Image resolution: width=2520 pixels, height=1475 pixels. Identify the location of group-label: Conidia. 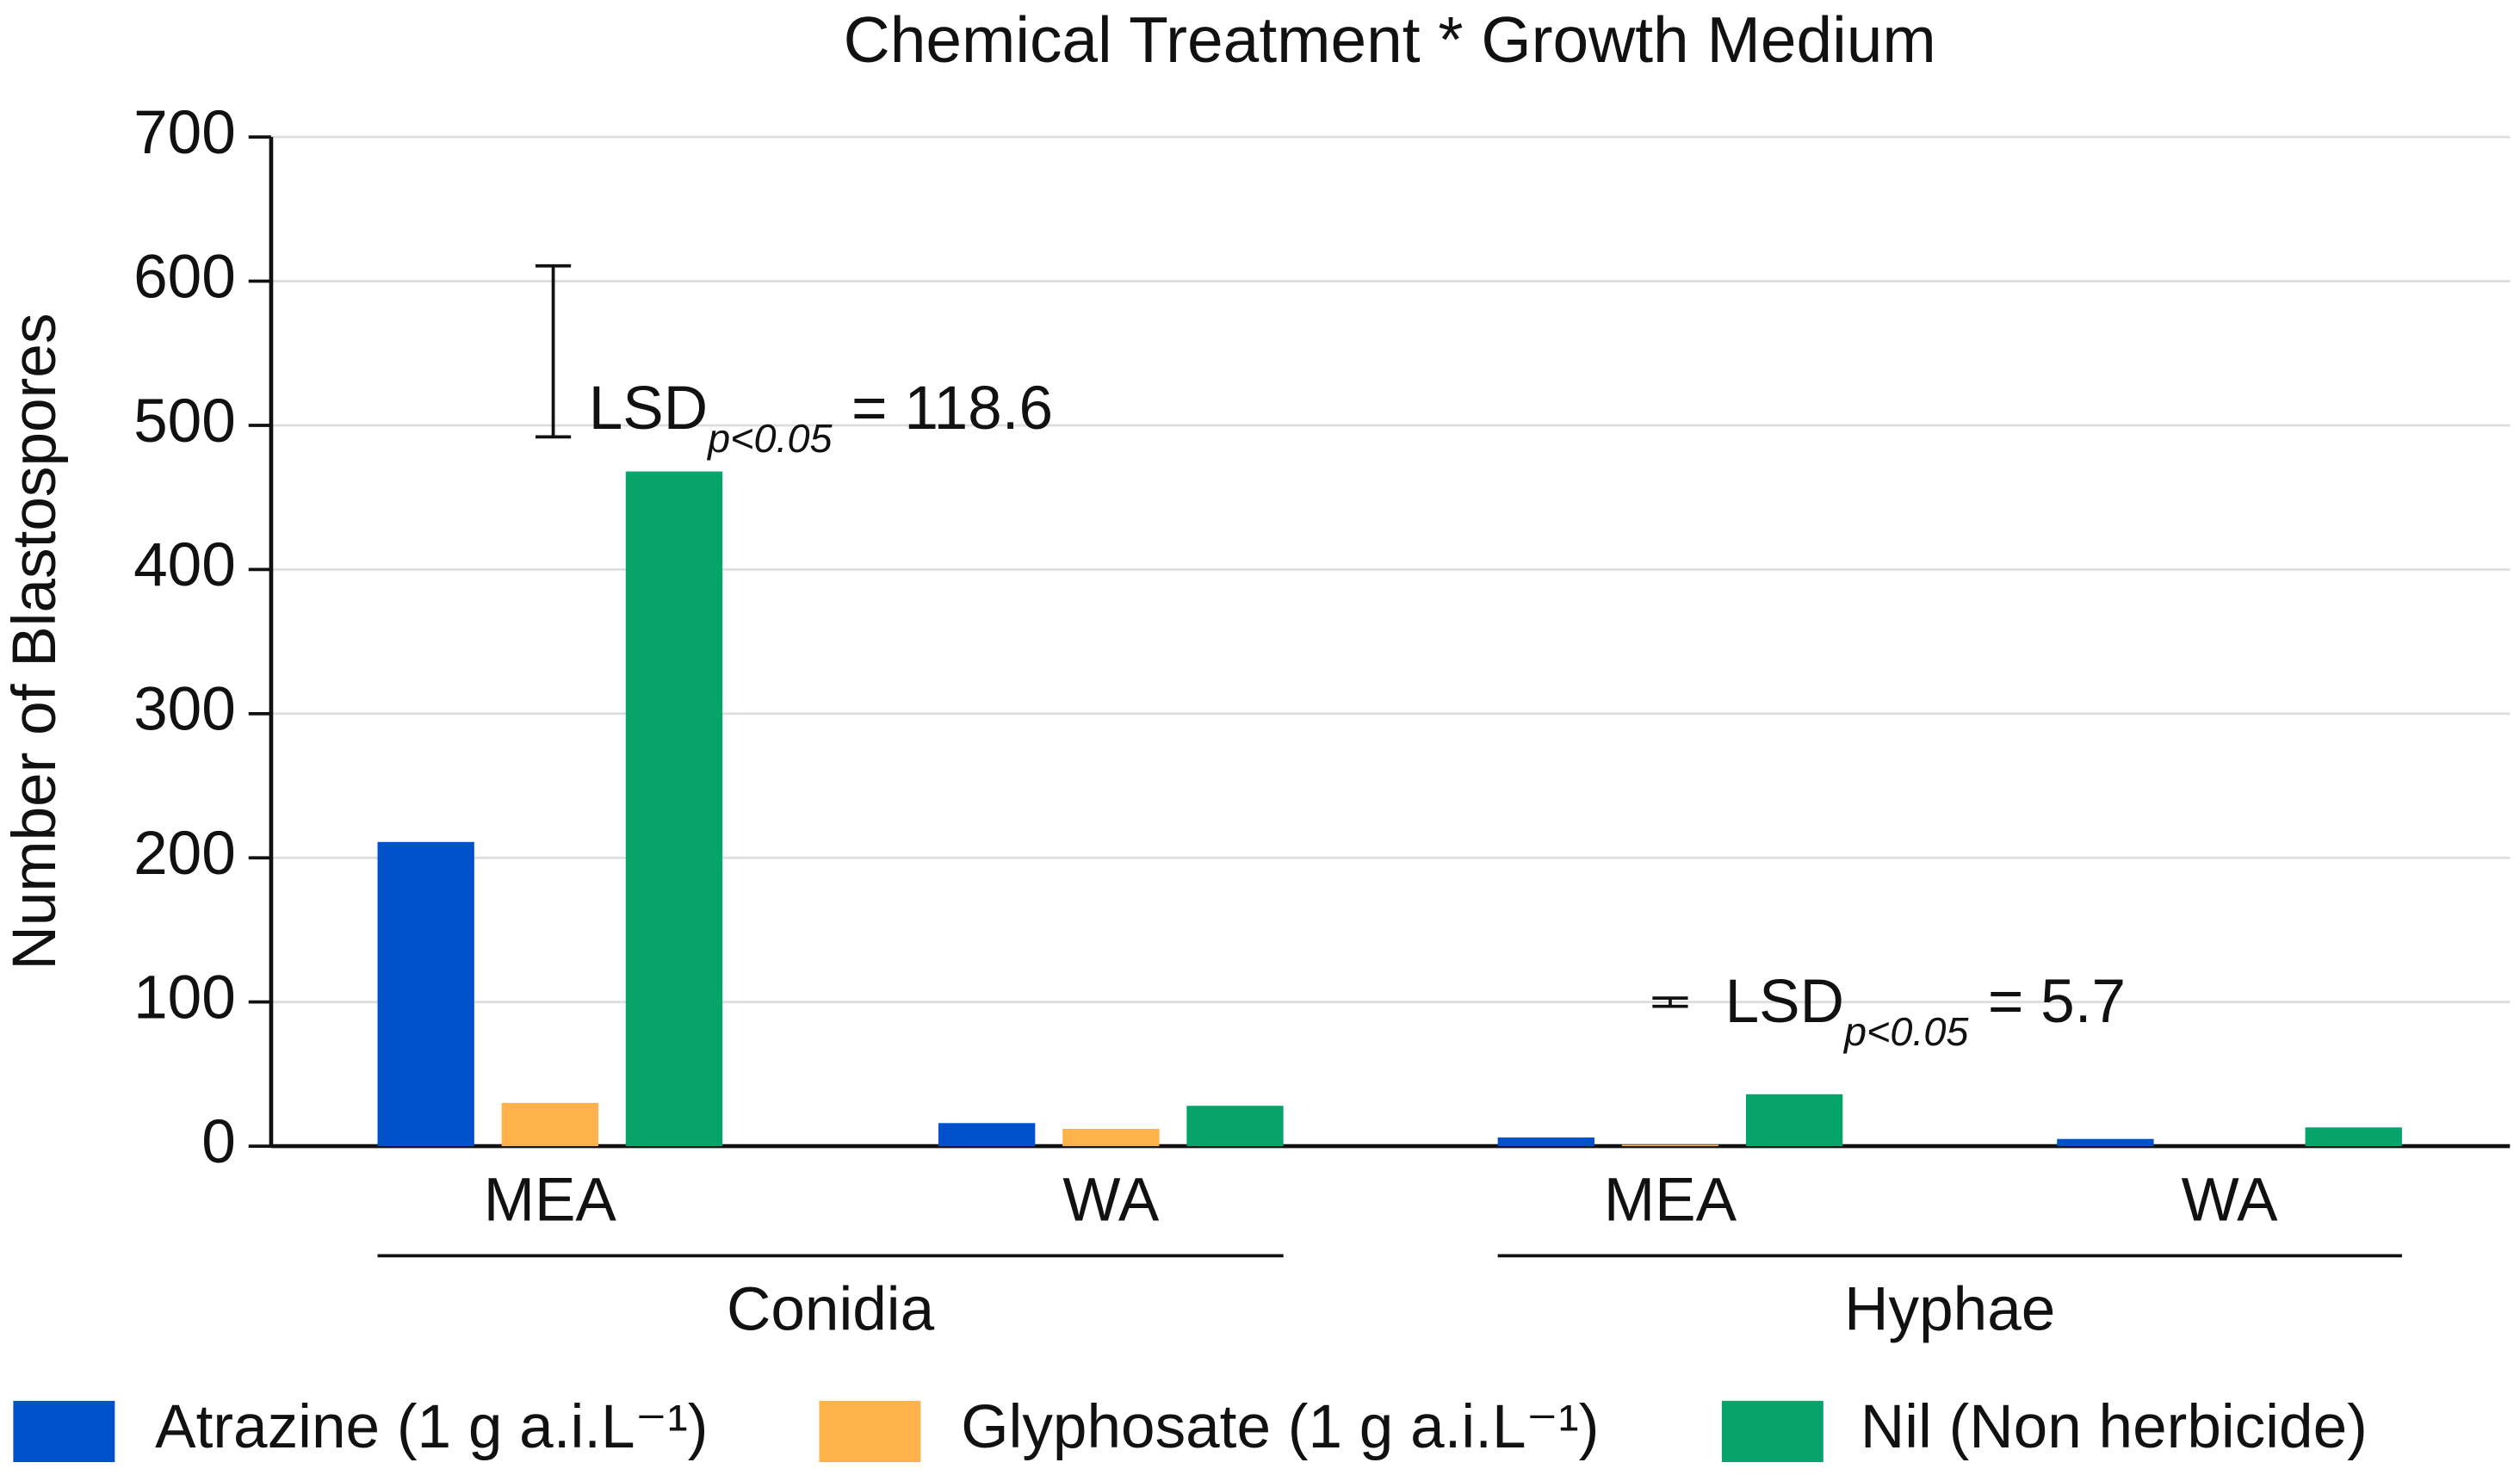
(831, 1310).